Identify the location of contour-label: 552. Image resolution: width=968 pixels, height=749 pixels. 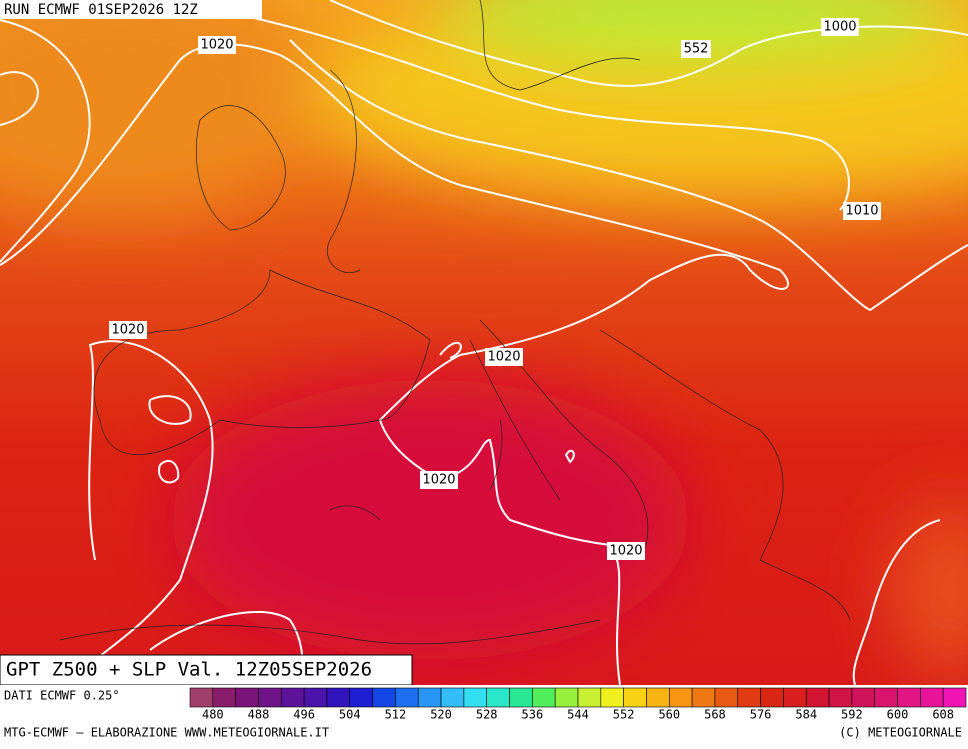
(696, 49).